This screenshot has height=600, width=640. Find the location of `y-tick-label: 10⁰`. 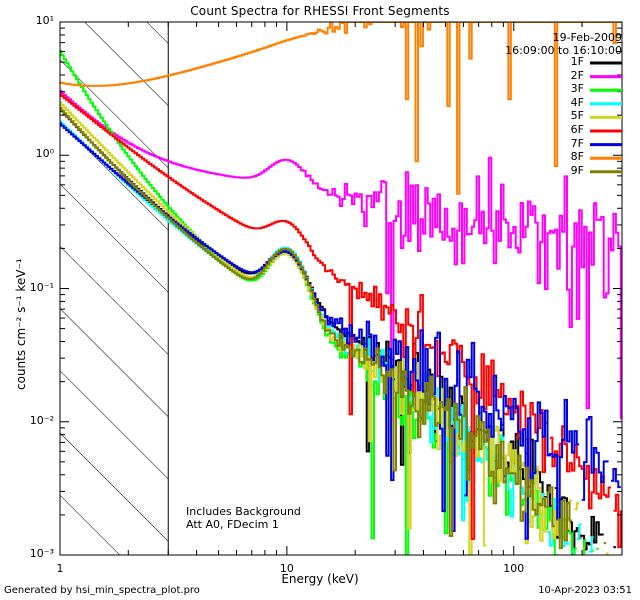

y-tick-label: 10⁰ is located at coordinates (44, 154).